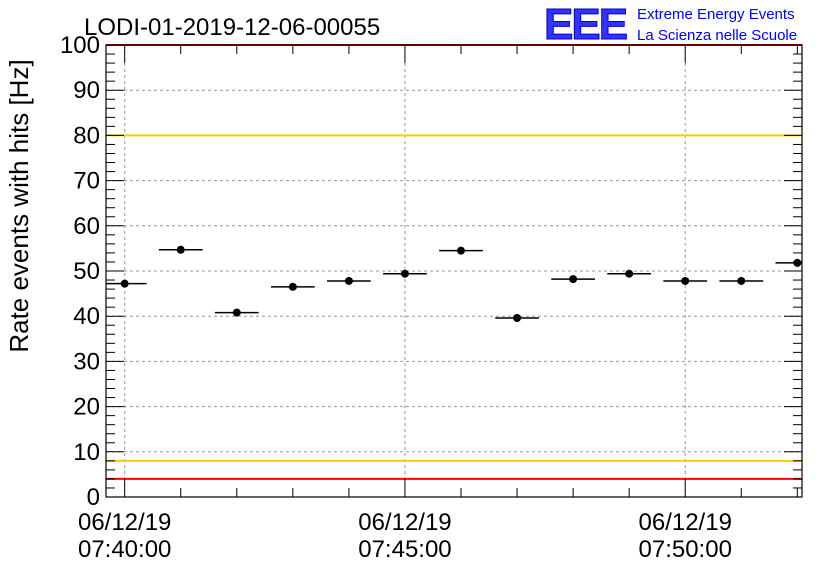  I want to click on brand-line-1: Extreme Energy Events, so click(716, 14).